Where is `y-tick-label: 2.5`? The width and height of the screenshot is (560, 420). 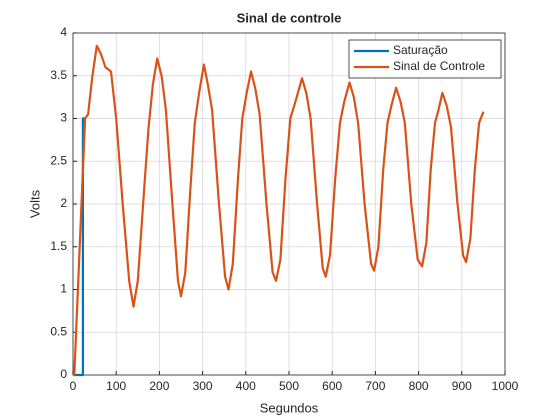 y-tick-label: 2.5 is located at coordinates (58, 160).